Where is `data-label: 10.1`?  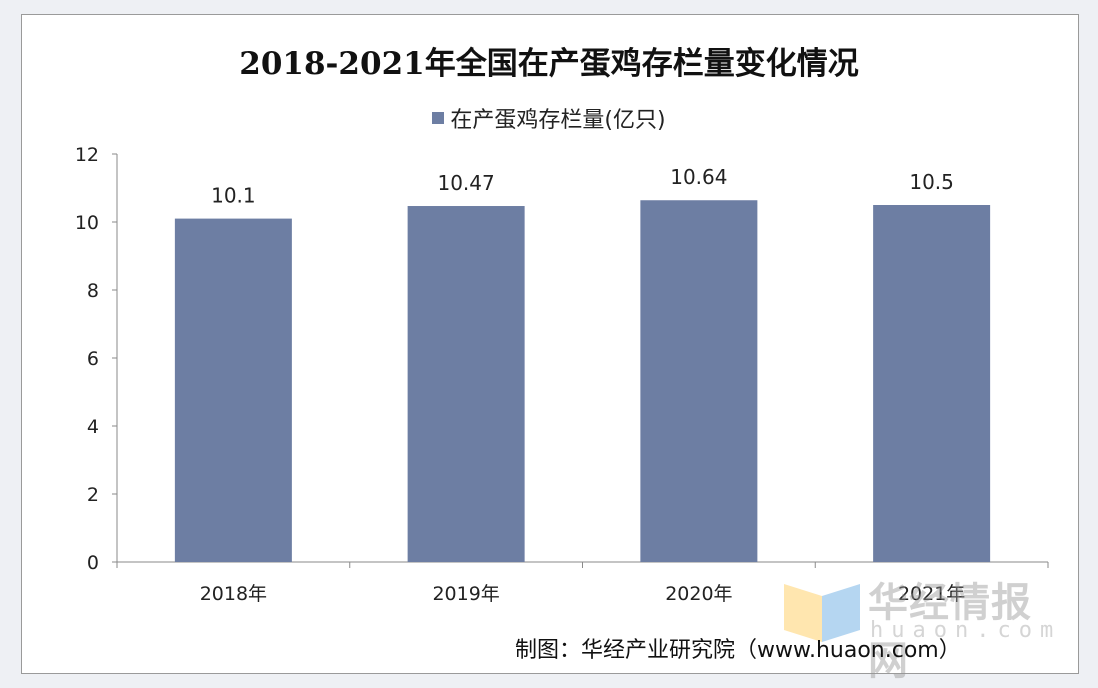
data-label: 10.1 is located at coordinates (233, 196).